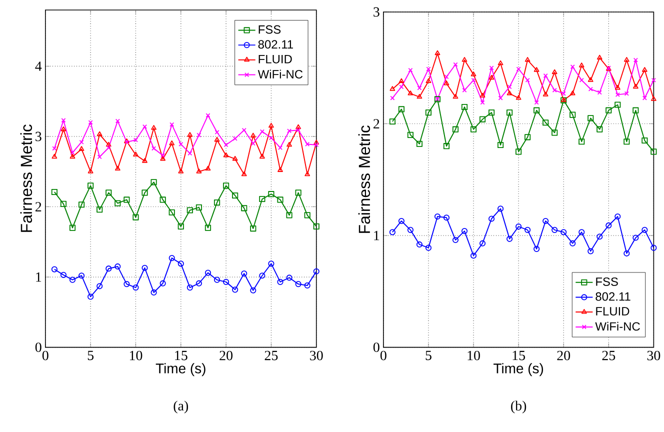 The height and width of the screenshot is (432, 664). I want to click on x-tick-label: 15, so click(181, 355).